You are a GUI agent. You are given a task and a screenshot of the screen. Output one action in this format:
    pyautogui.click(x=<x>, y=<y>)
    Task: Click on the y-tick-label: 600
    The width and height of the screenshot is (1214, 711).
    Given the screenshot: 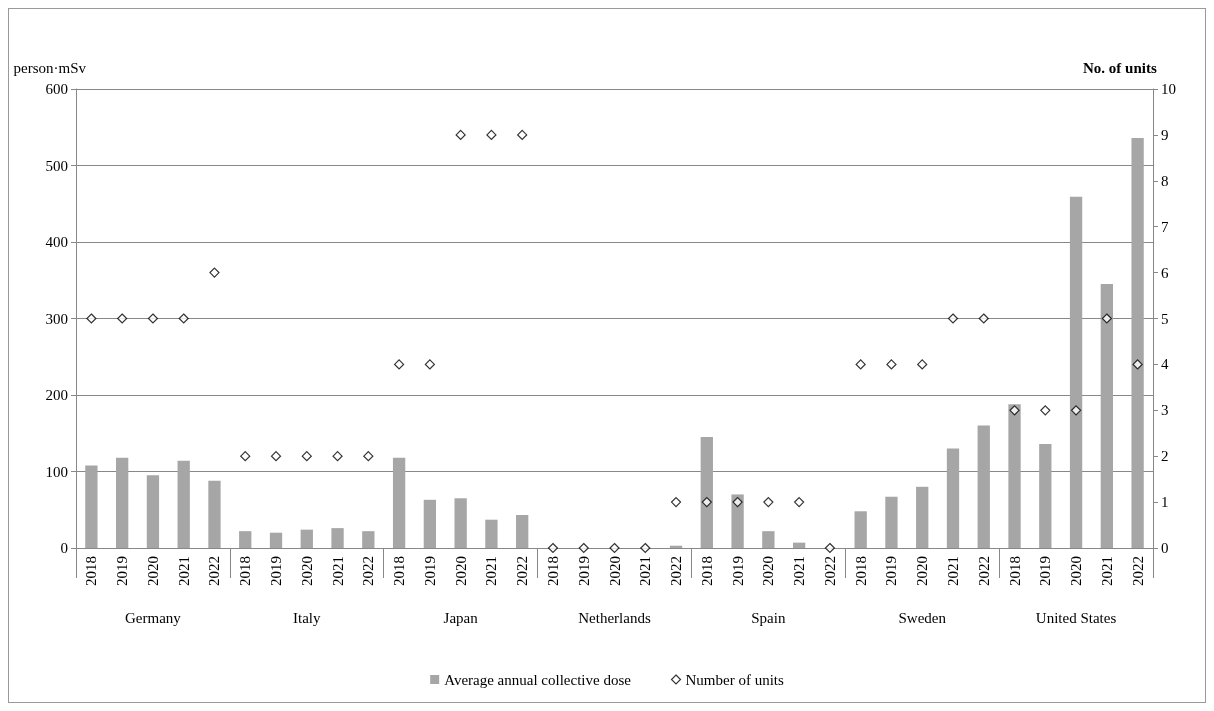 What is the action you would take?
    pyautogui.click(x=56, y=89)
    